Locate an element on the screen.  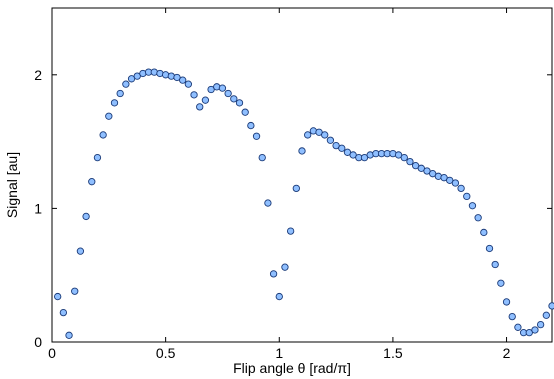
x-axis-label: Flip angle θ [rad/π] is located at coordinates (292, 368).